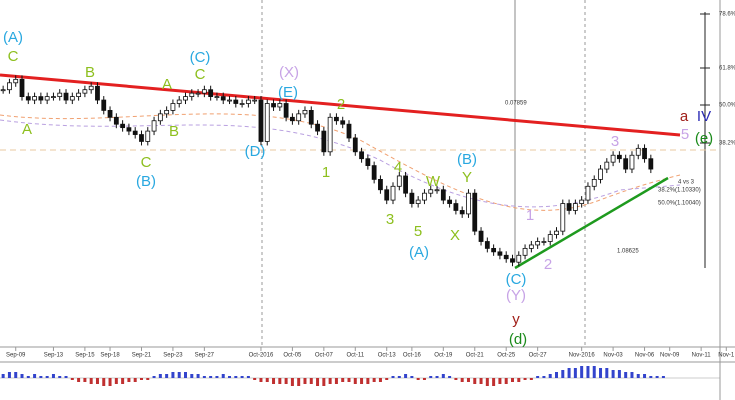 This screenshot has height=400, width=735. Describe the element at coordinates (516, 104) in the screenshot. I see `level-label: 0.07859` at that location.